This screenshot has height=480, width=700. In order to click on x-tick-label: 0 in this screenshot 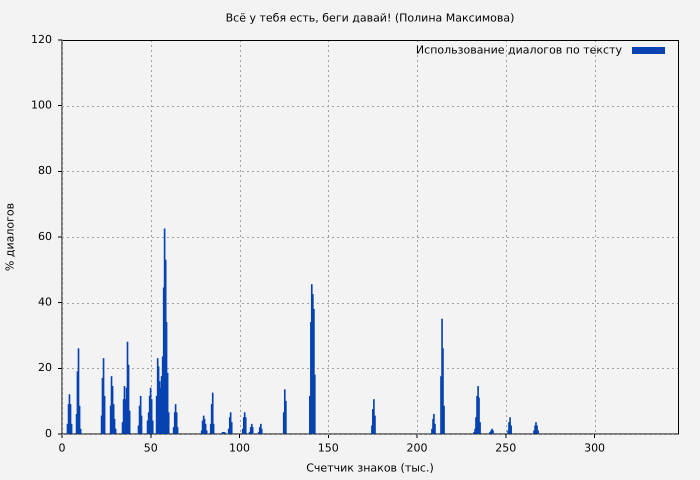, I will do `click(62, 447)`.